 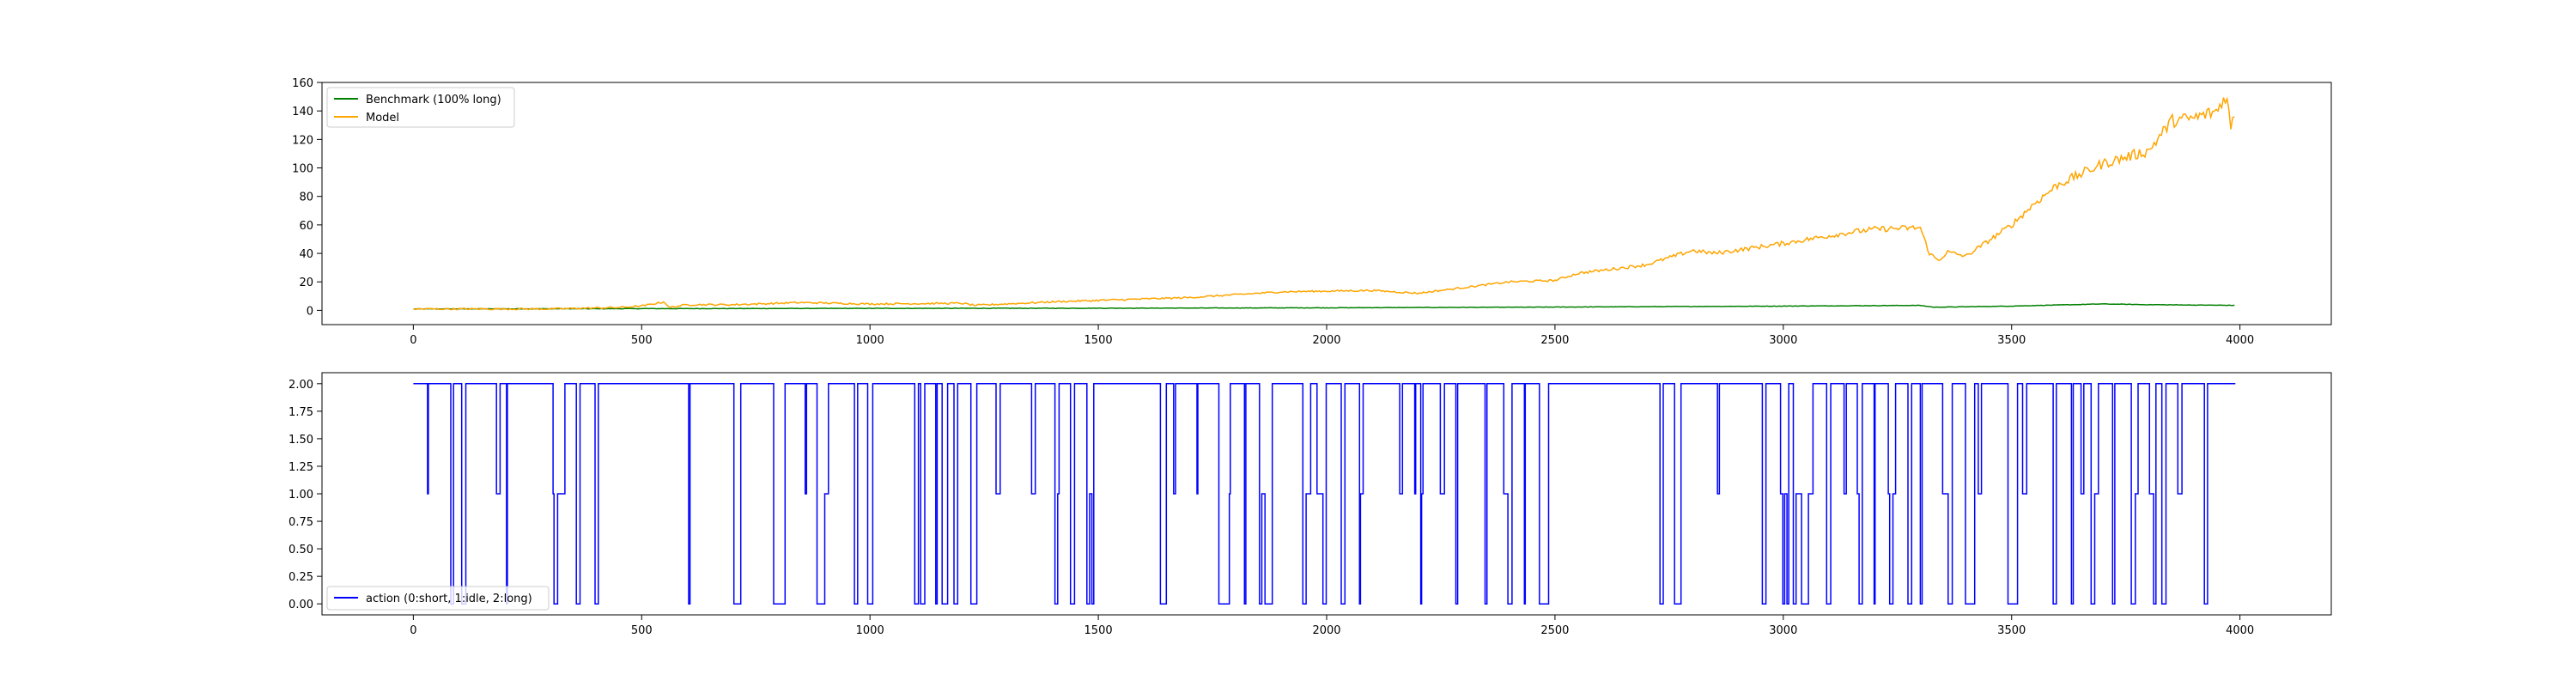 I want to click on legend-action-label: action (0:short, 1:idle, 2:long), so click(x=449, y=599).